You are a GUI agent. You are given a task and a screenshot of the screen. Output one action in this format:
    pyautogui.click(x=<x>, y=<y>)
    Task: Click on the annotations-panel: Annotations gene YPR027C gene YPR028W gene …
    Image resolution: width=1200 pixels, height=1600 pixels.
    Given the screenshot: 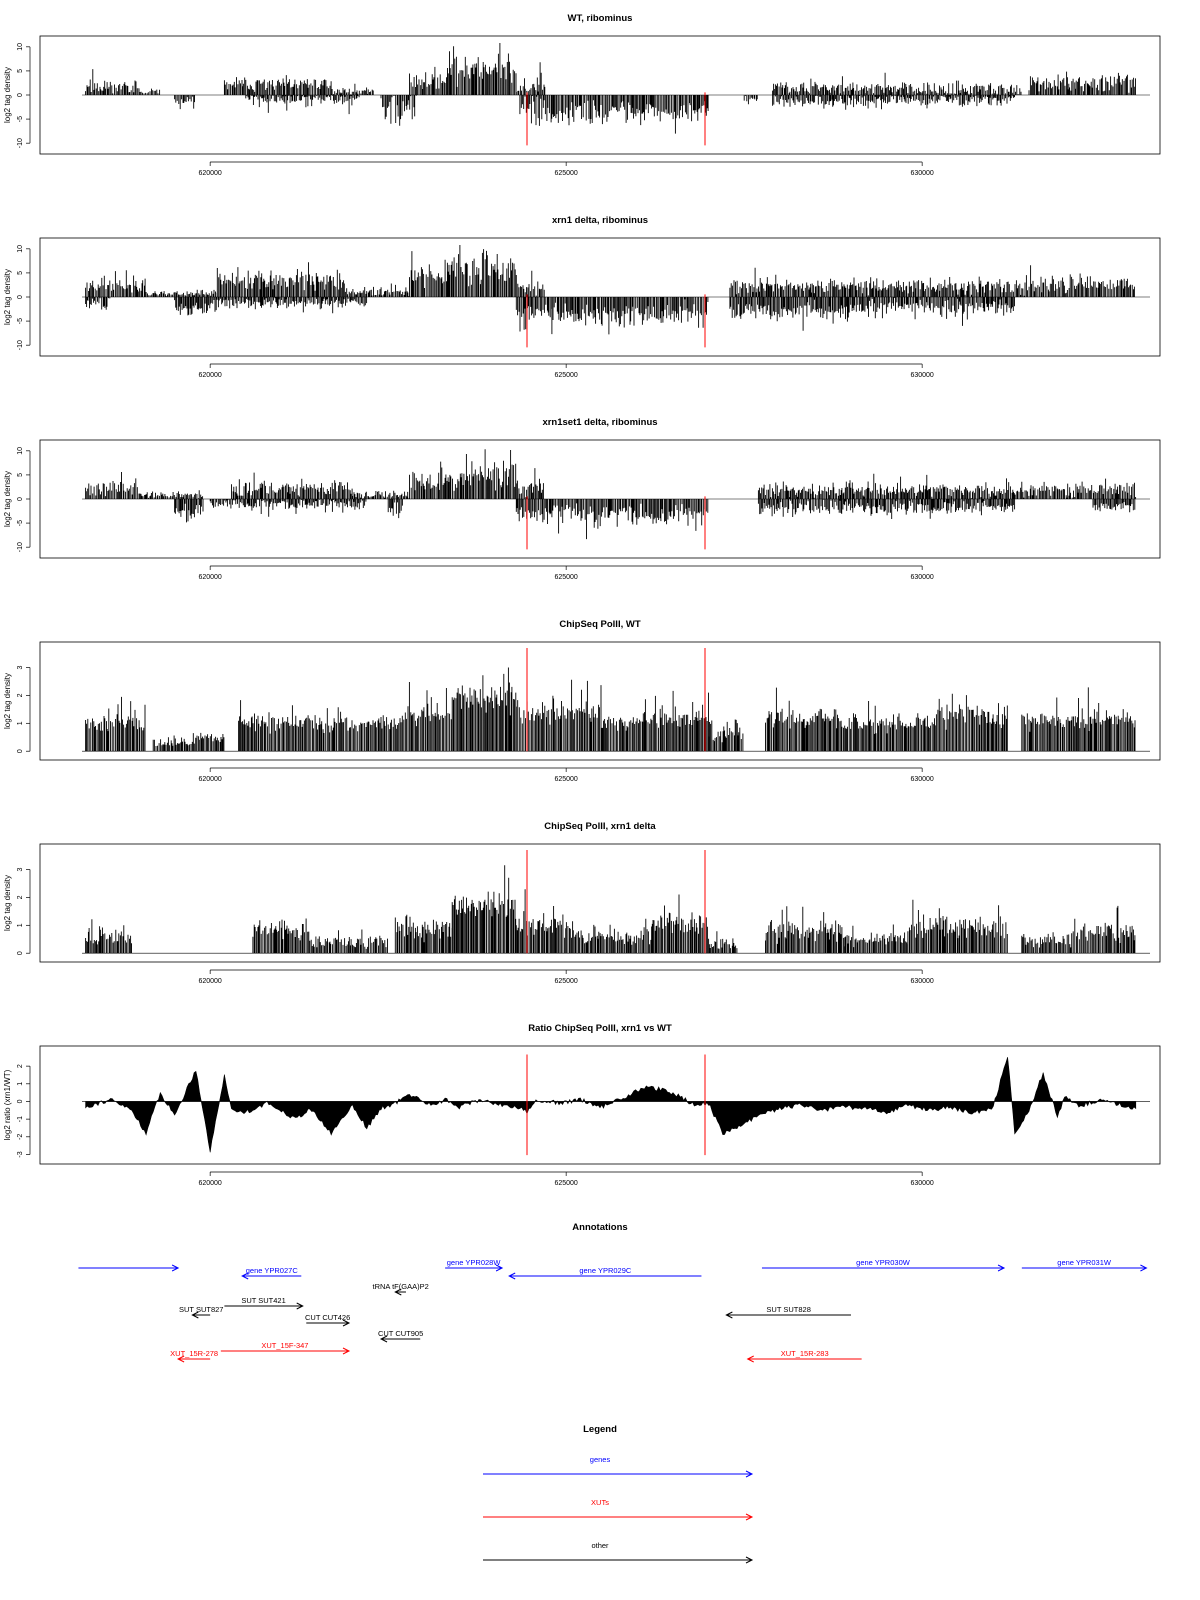 What is the action you would take?
    pyautogui.click(x=613, y=1292)
    